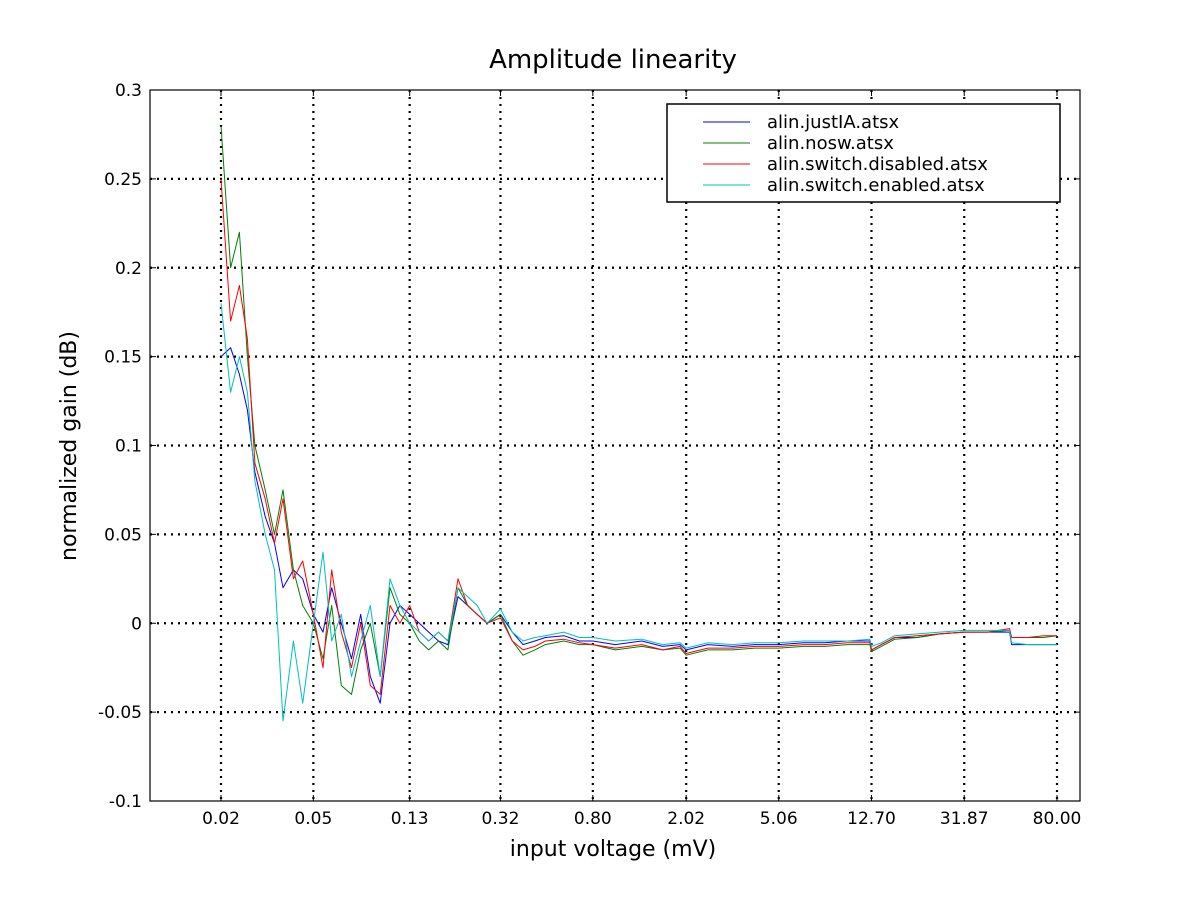  Describe the element at coordinates (125, 802) in the screenshot. I see `y-tick-label: -0.1` at that location.